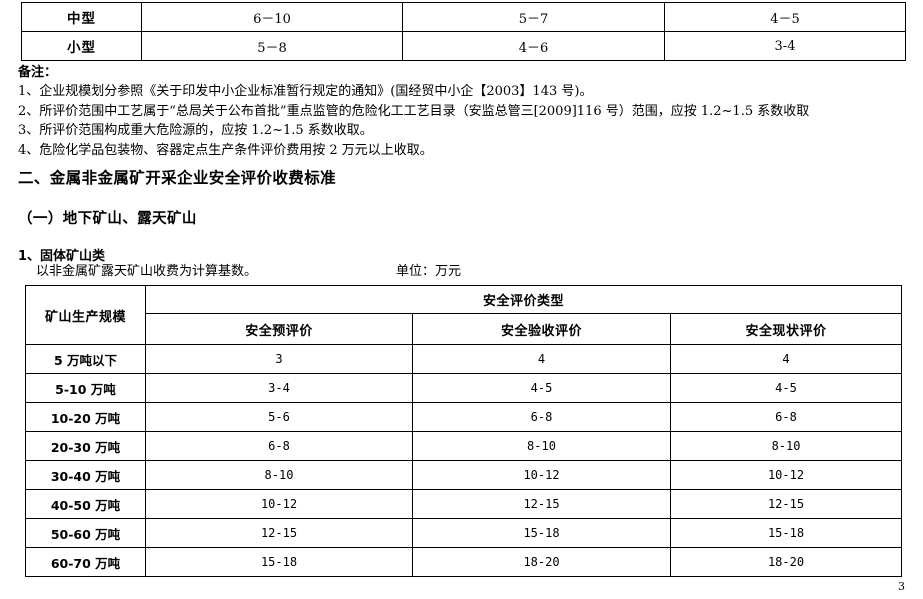 Image resolution: width=923 pixels, height=599 pixels. What do you see at coordinates (85, 417) in the screenshot?
I see `row-2-scale: 10-20 万吨` at bounding box center [85, 417].